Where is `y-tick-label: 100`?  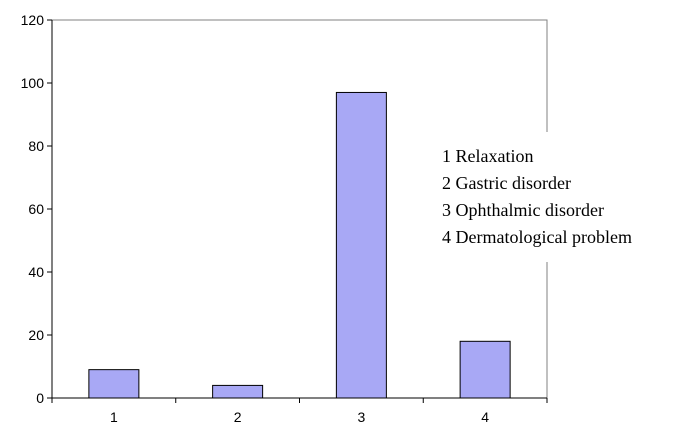
y-tick-label: 100 is located at coordinates (33, 83).